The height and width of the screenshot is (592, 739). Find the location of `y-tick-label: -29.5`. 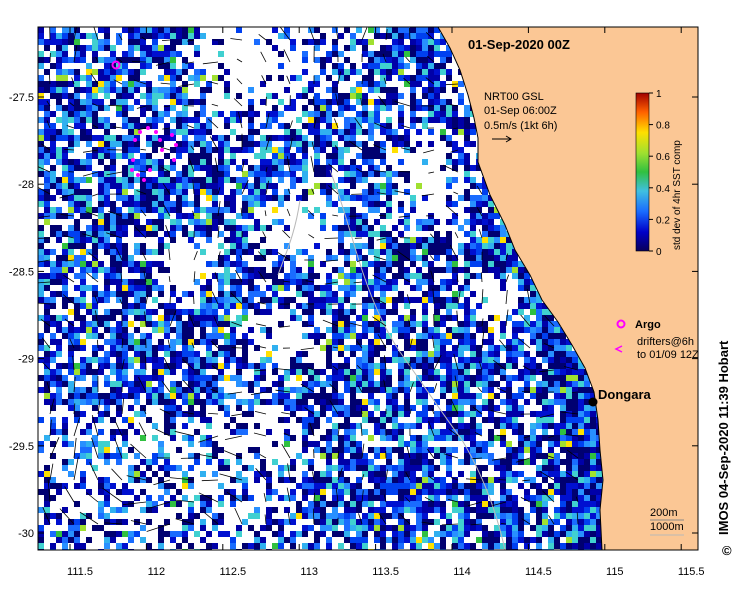

y-tick-label: -29.5 is located at coordinates (21, 447).